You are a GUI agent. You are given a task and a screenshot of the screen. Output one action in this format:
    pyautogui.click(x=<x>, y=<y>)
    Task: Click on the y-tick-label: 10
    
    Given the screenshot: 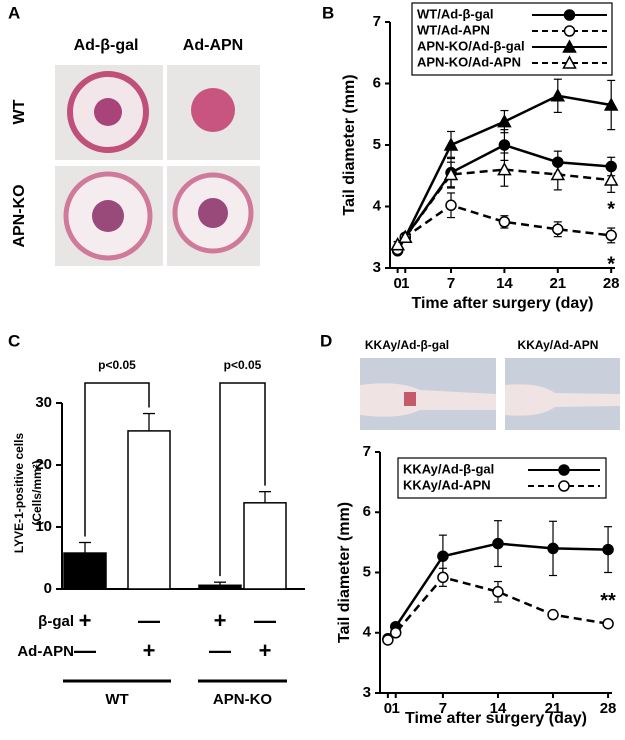 What is the action you would take?
    pyautogui.click(x=43, y=526)
    